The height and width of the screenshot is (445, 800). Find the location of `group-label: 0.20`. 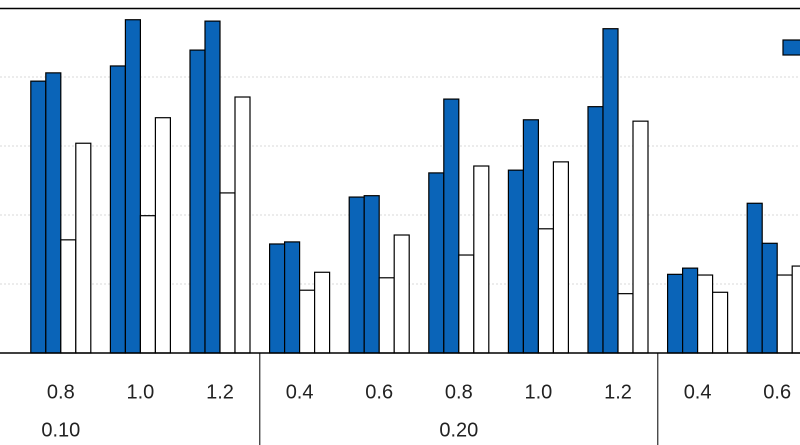

group-label: 0.20 is located at coordinates (458, 430).